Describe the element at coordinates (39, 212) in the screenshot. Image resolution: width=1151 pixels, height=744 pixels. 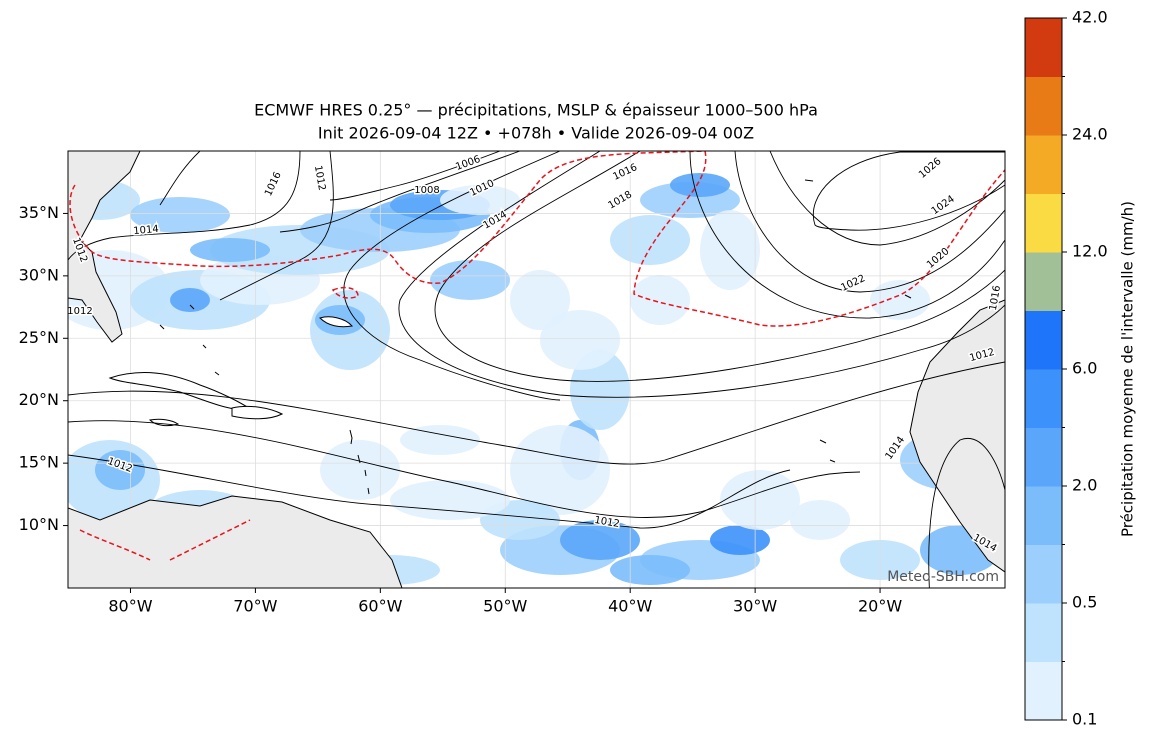
I see `y-tick-label: 35°N` at that location.